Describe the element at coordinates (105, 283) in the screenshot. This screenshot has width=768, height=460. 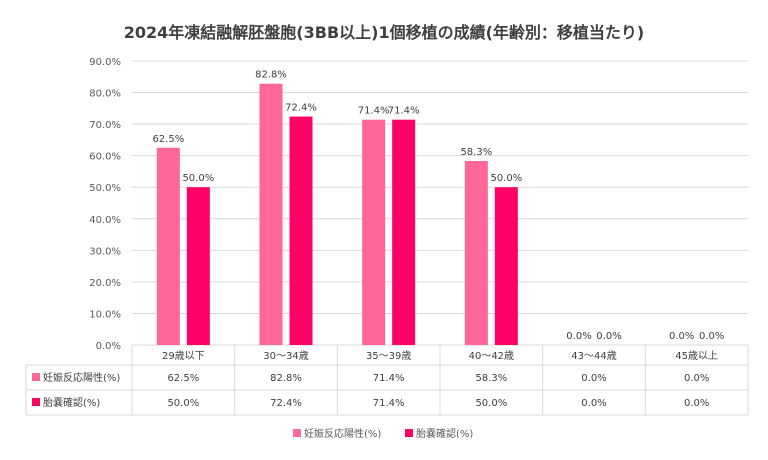
I see `y-tick-label: 20.0%` at that location.